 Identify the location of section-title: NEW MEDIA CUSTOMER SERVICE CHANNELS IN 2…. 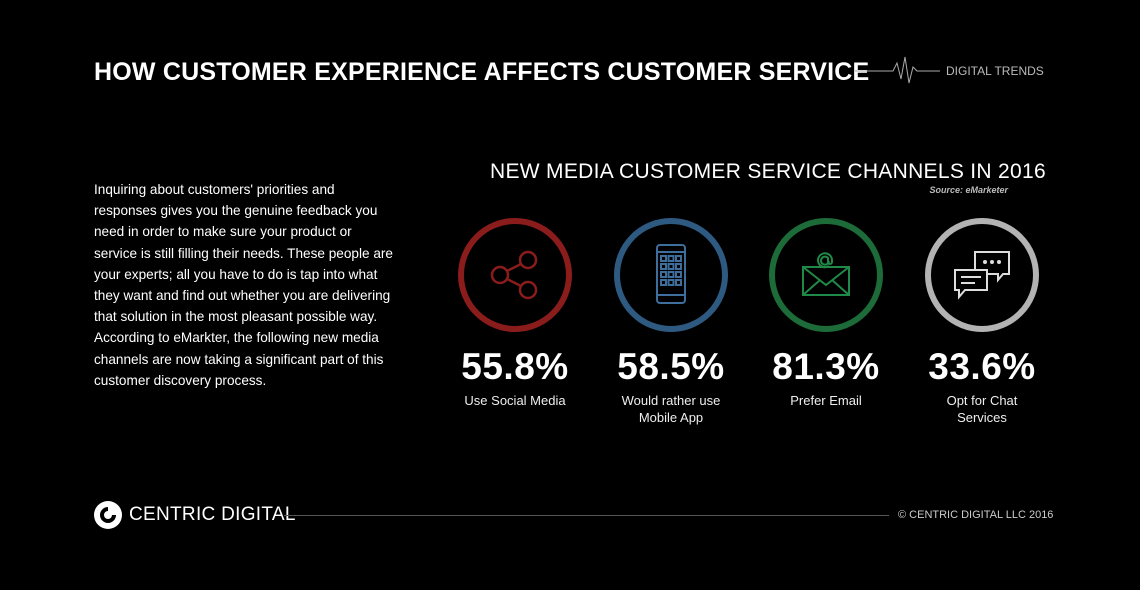
(768, 171).